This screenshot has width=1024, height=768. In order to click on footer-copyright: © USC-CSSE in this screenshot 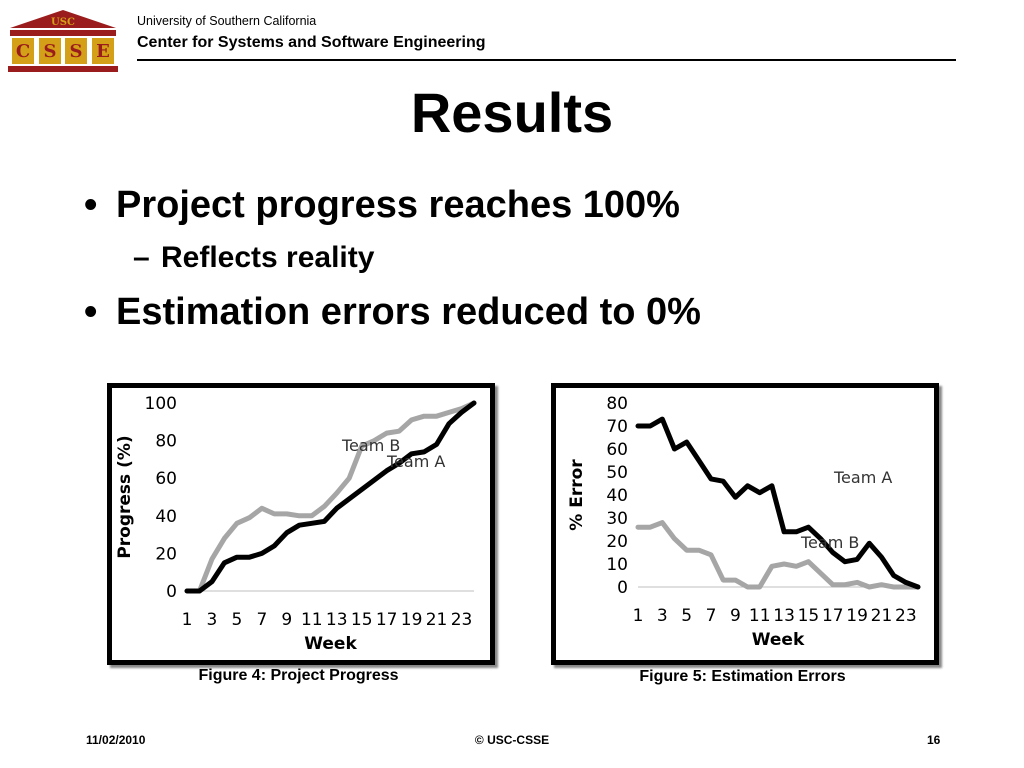, I will do `click(512, 740)`.